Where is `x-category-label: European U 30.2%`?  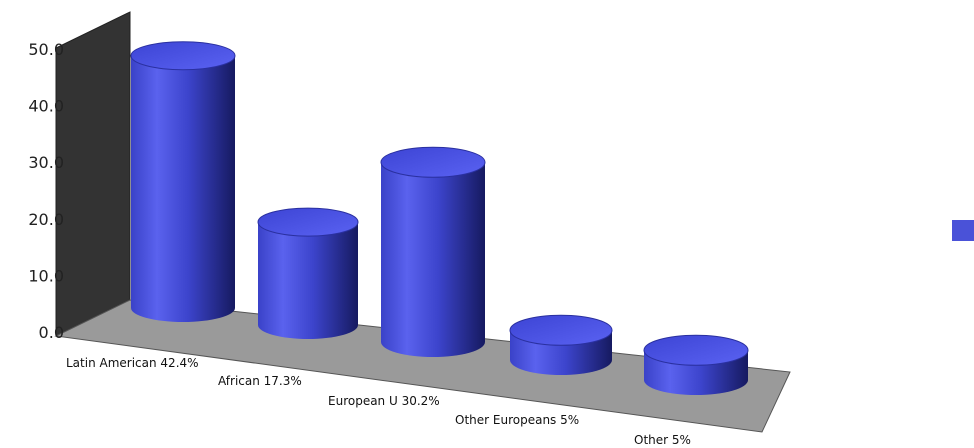
x-category-label: European U 30.2% is located at coordinates (384, 401).